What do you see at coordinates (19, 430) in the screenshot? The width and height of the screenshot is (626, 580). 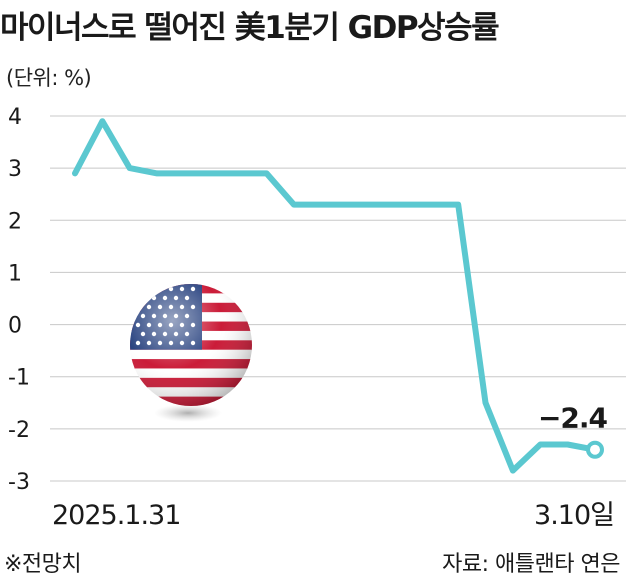 I see `y-tick-label: -2` at bounding box center [19, 430].